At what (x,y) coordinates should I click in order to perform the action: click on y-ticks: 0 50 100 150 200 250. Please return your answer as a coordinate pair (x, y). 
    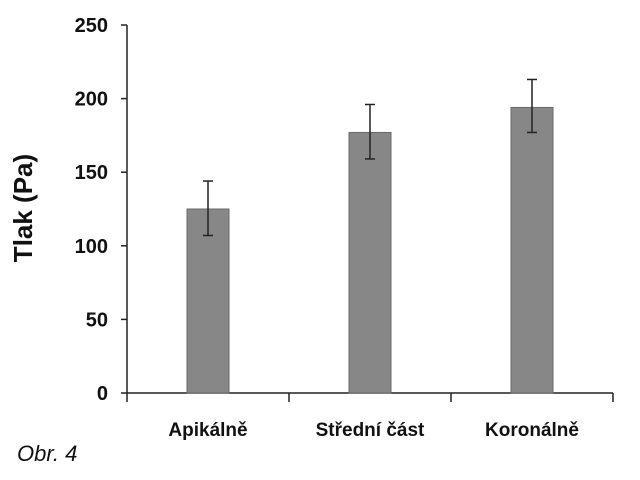
    Looking at the image, I should click on (101, 210).